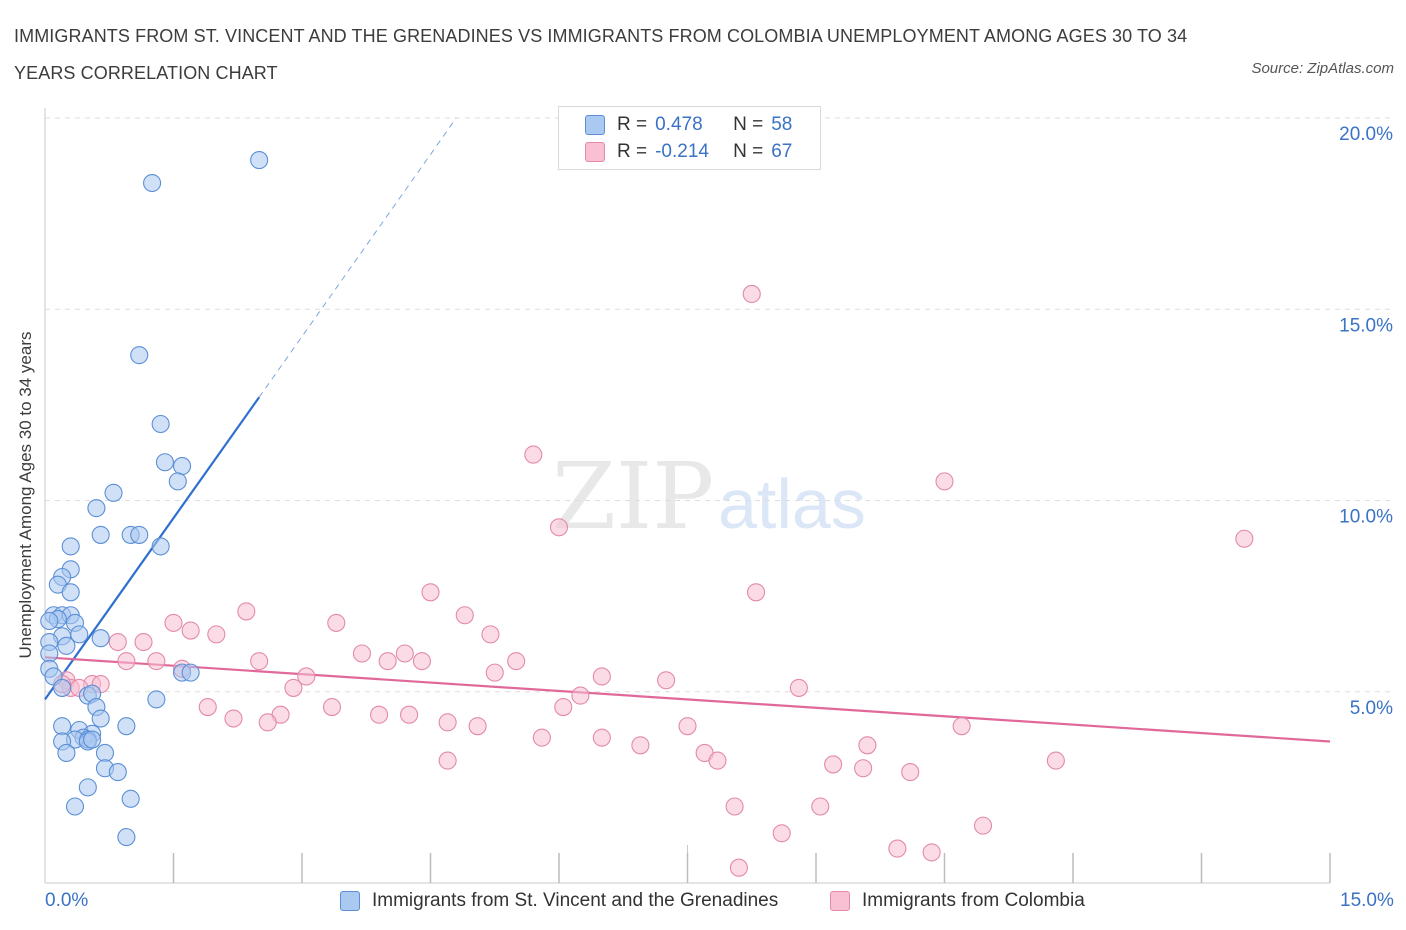  I want to click on series-swatch-blue, so click(350, 901).